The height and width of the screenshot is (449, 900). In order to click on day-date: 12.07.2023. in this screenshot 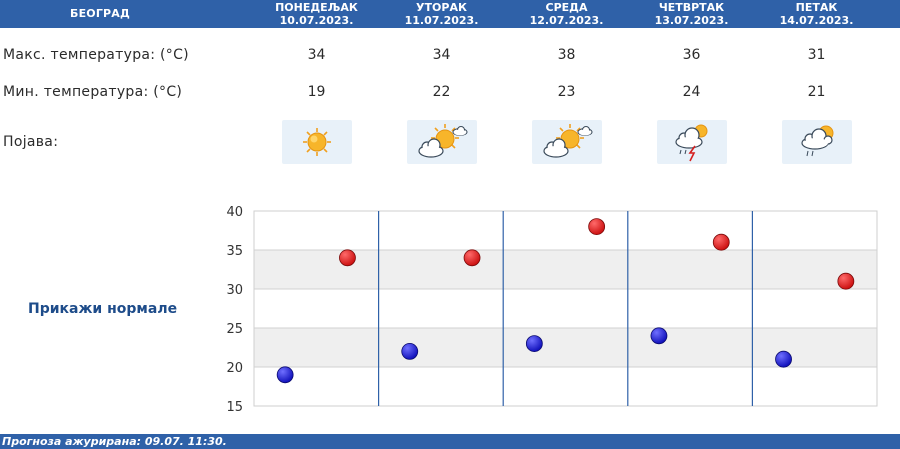, I will do `click(566, 20)`.